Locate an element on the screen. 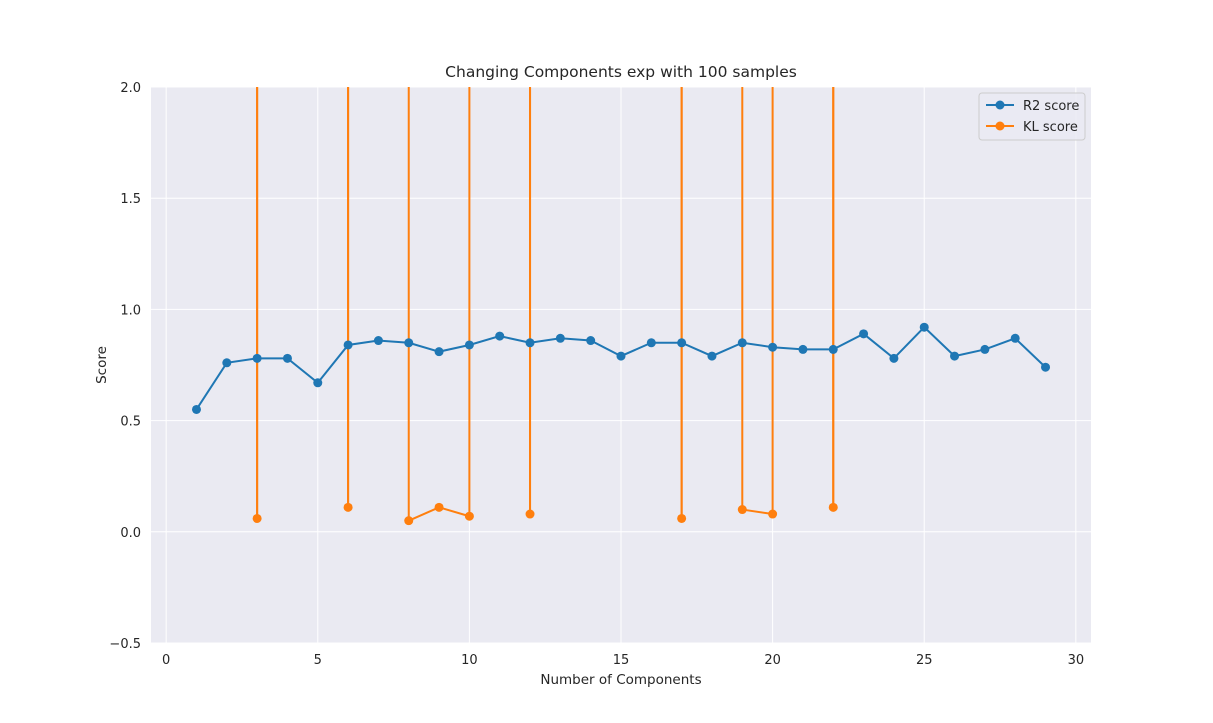 The height and width of the screenshot is (723, 1213). x-tick-label: 15 is located at coordinates (621, 660).